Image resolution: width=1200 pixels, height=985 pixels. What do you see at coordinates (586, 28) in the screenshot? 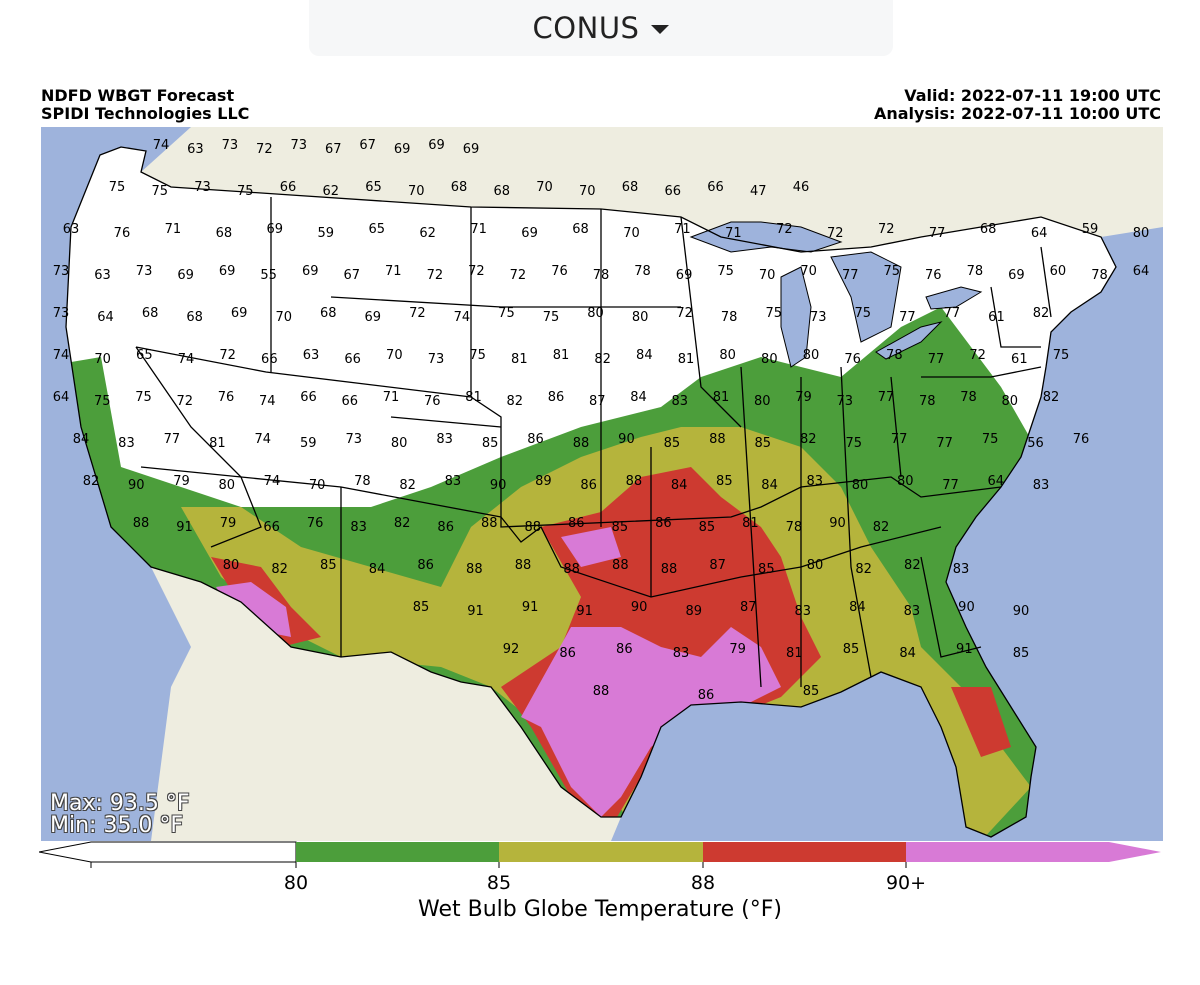
I see `region-dropdown-value: CONUS` at bounding box center [586, 28].